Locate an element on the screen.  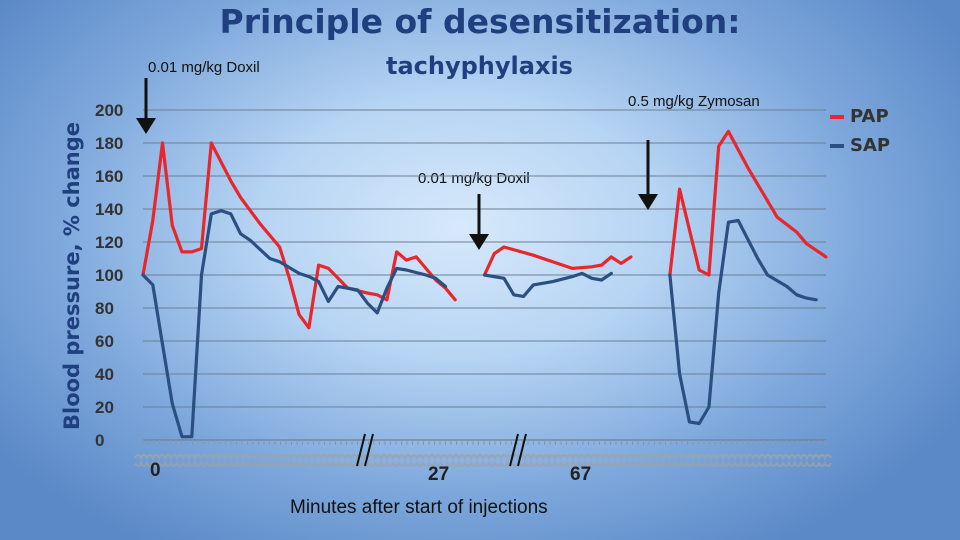
y-tick-label: 60 is located at coordinates (104, 341).